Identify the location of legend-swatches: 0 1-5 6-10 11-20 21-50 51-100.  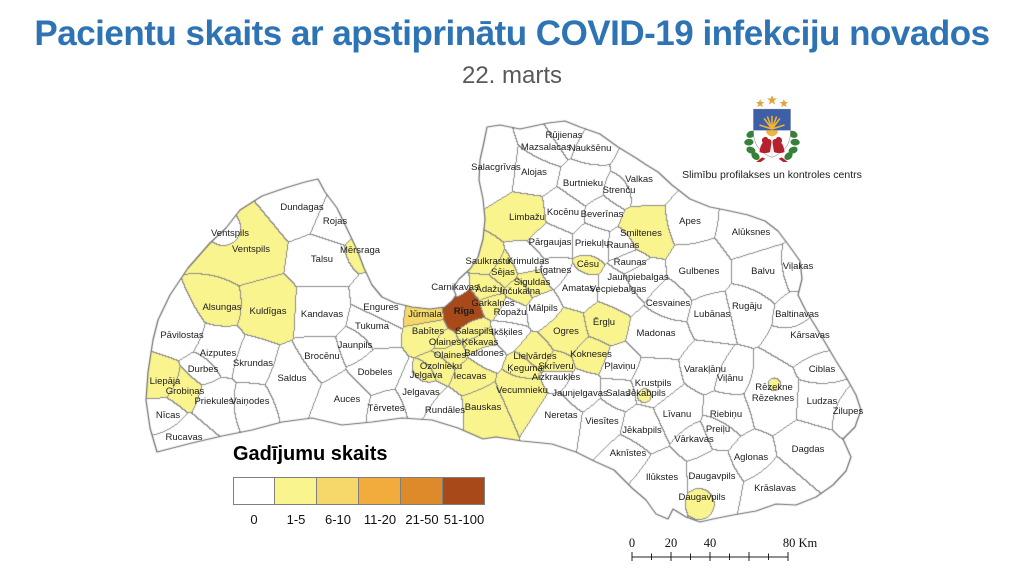
(359, 502).